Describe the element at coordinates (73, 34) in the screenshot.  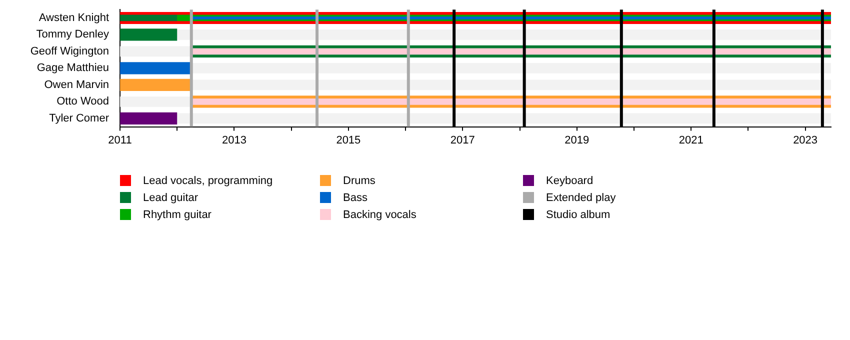
I see `y-tick-label: Tommy Denley` at that location.